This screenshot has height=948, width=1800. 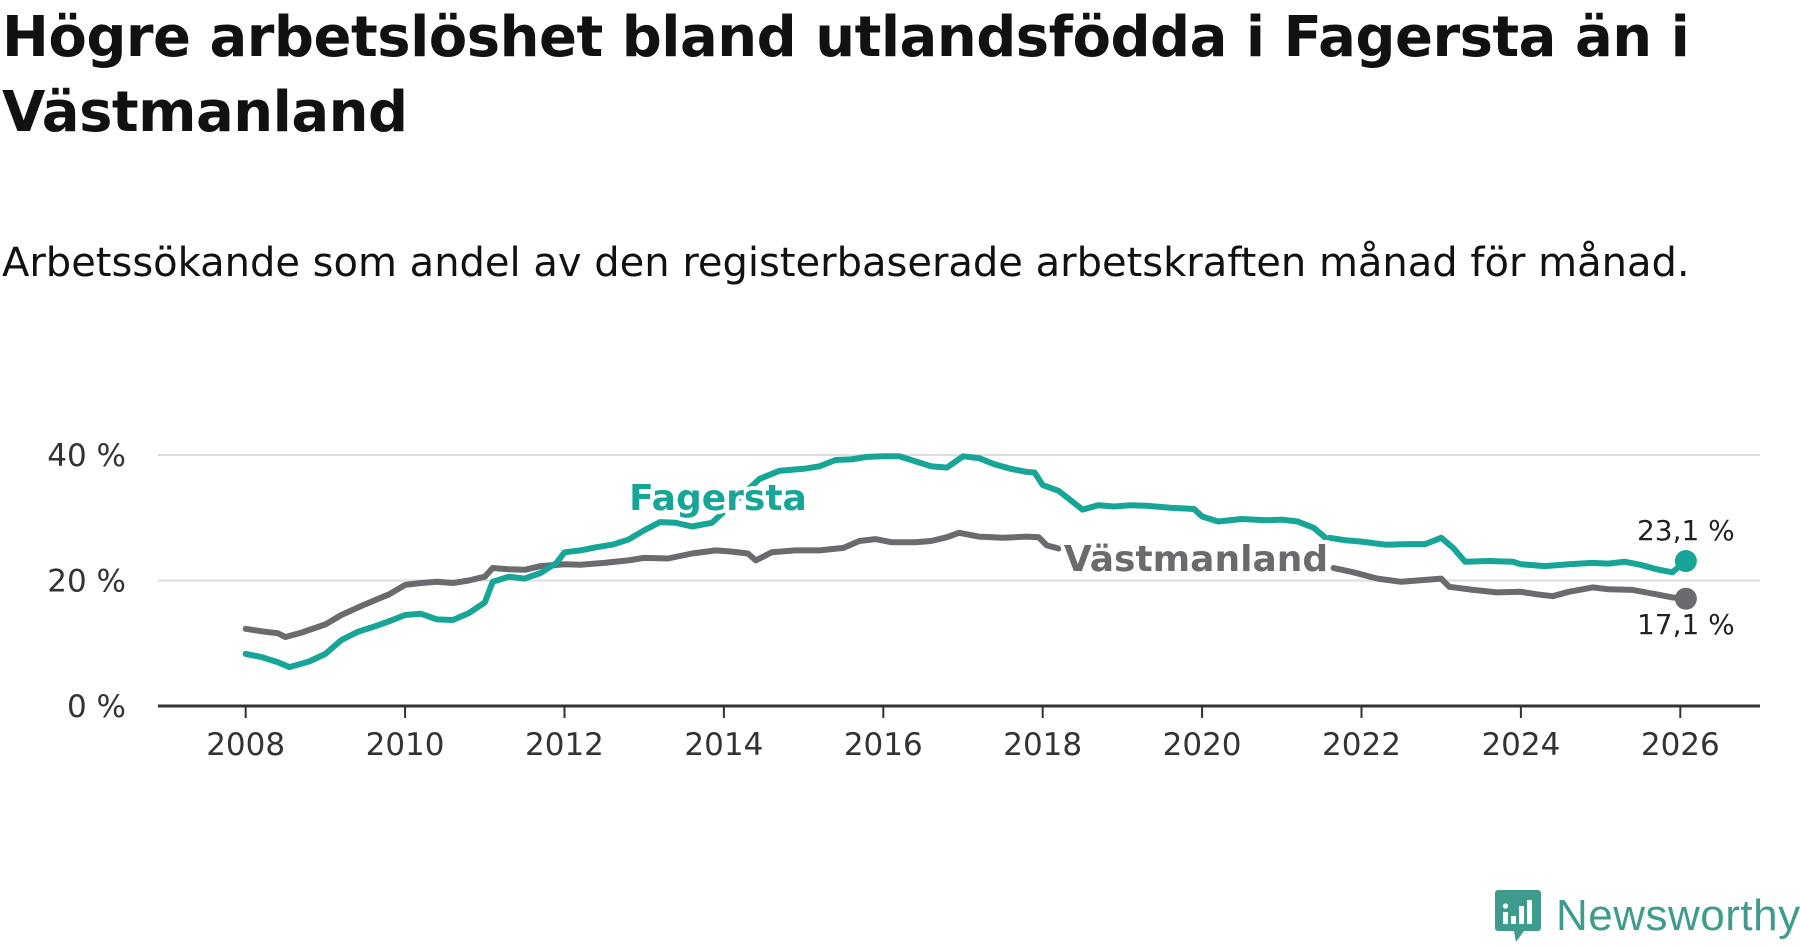 I want to click on x-tick-label: 2008, so click(x=245, y=745).